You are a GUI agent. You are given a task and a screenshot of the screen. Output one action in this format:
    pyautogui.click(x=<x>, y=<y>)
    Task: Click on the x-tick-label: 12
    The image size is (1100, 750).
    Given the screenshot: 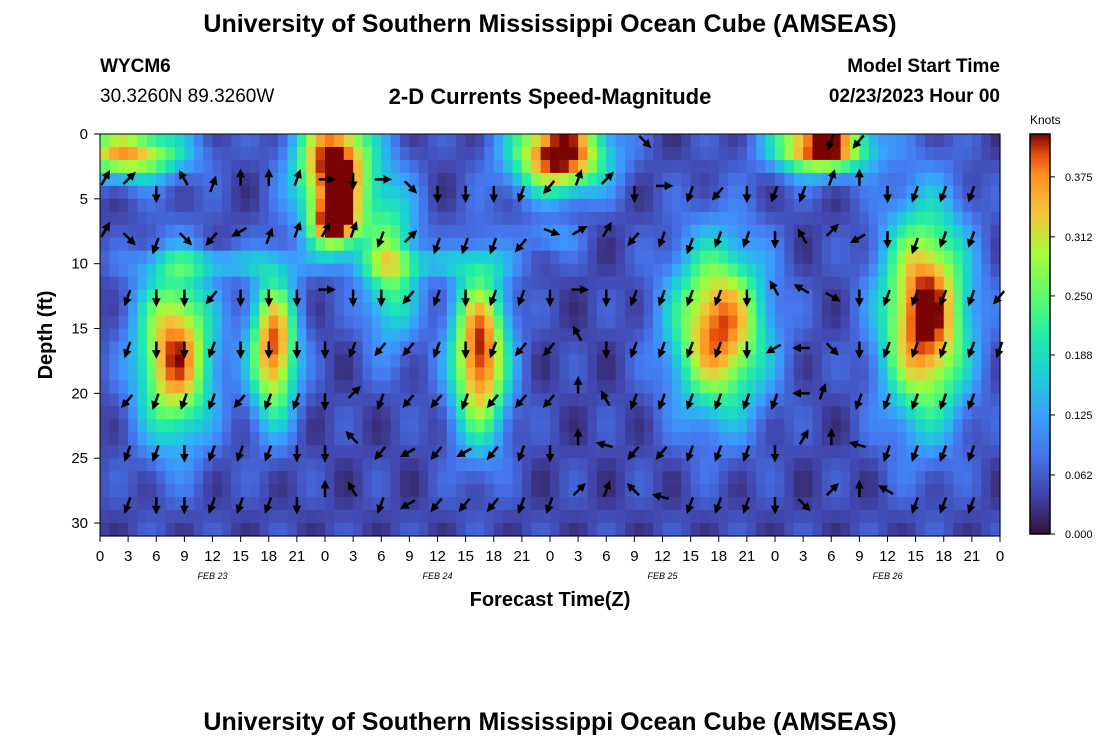 What is the action you would take?
    pyautogui.click(x=887, y=556)
    